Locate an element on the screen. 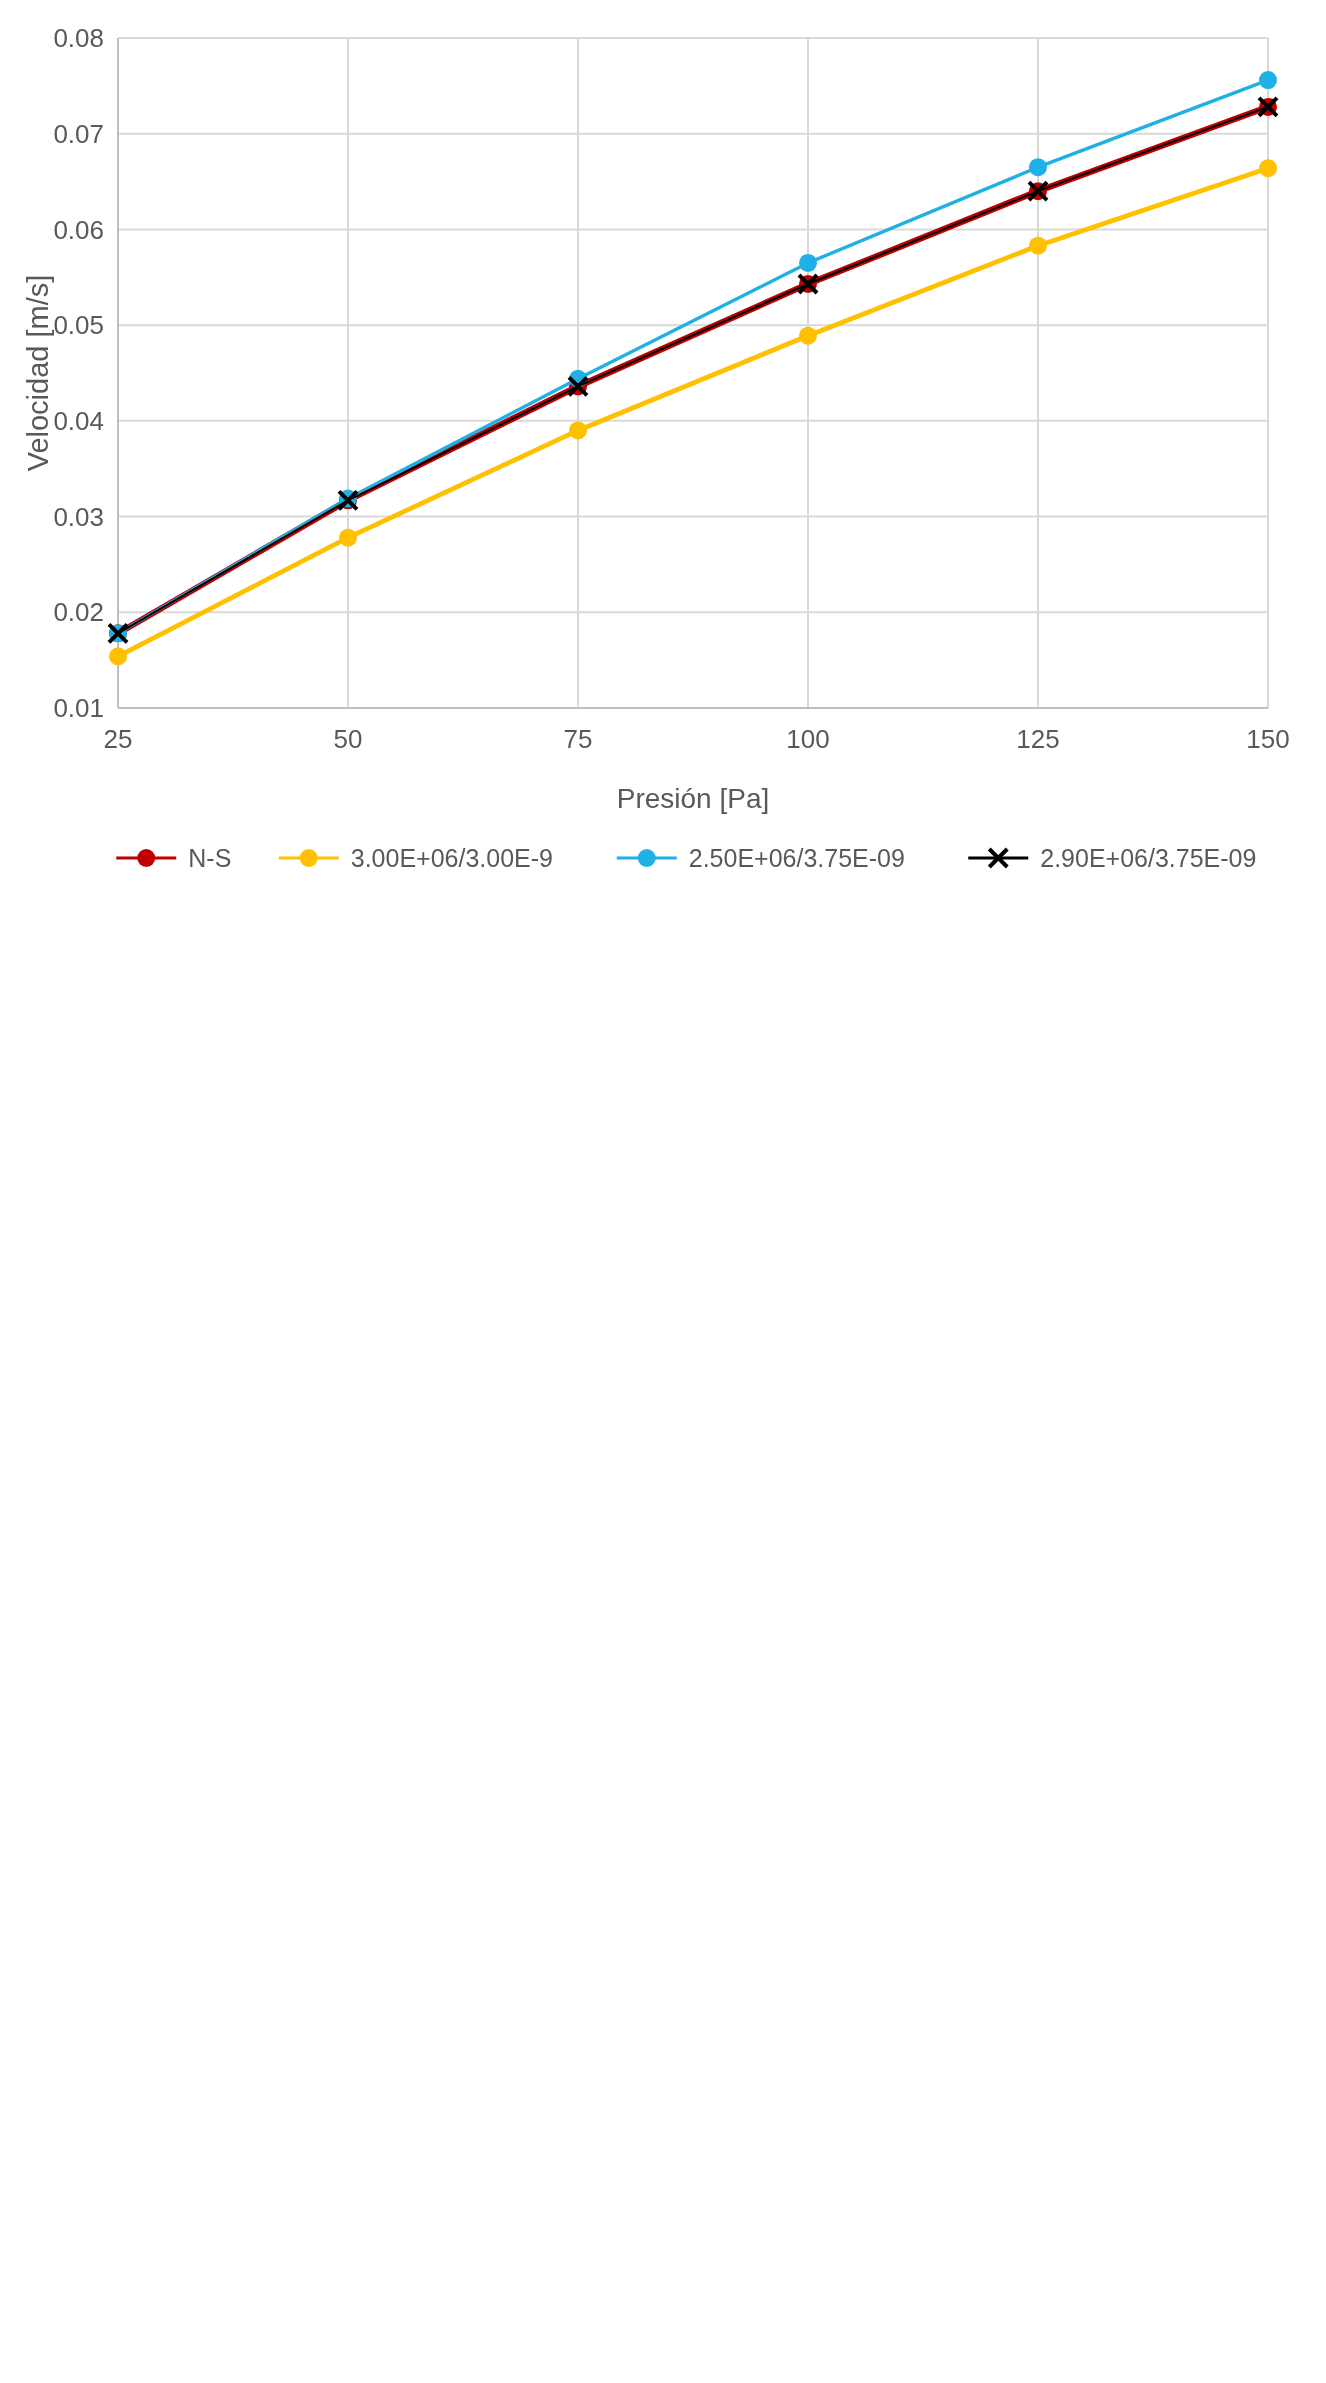 This screenshot has height=2383, width=1326. y-axis-title: Velocidad [m/s] is located at coordinates (38, 373).